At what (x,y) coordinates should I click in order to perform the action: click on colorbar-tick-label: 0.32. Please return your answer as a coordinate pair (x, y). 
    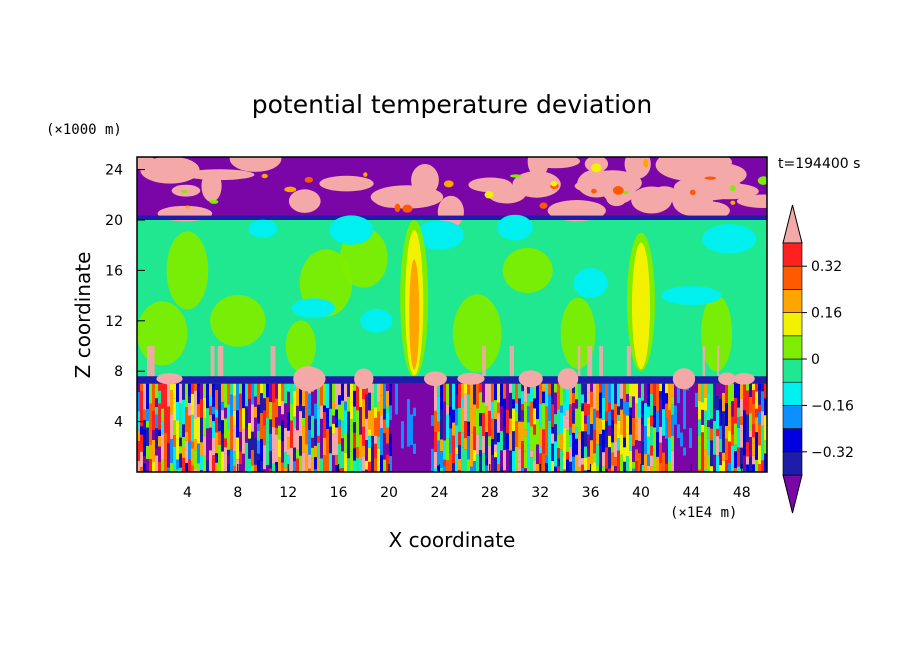
    Looking at the image, I should click on (826, 267).